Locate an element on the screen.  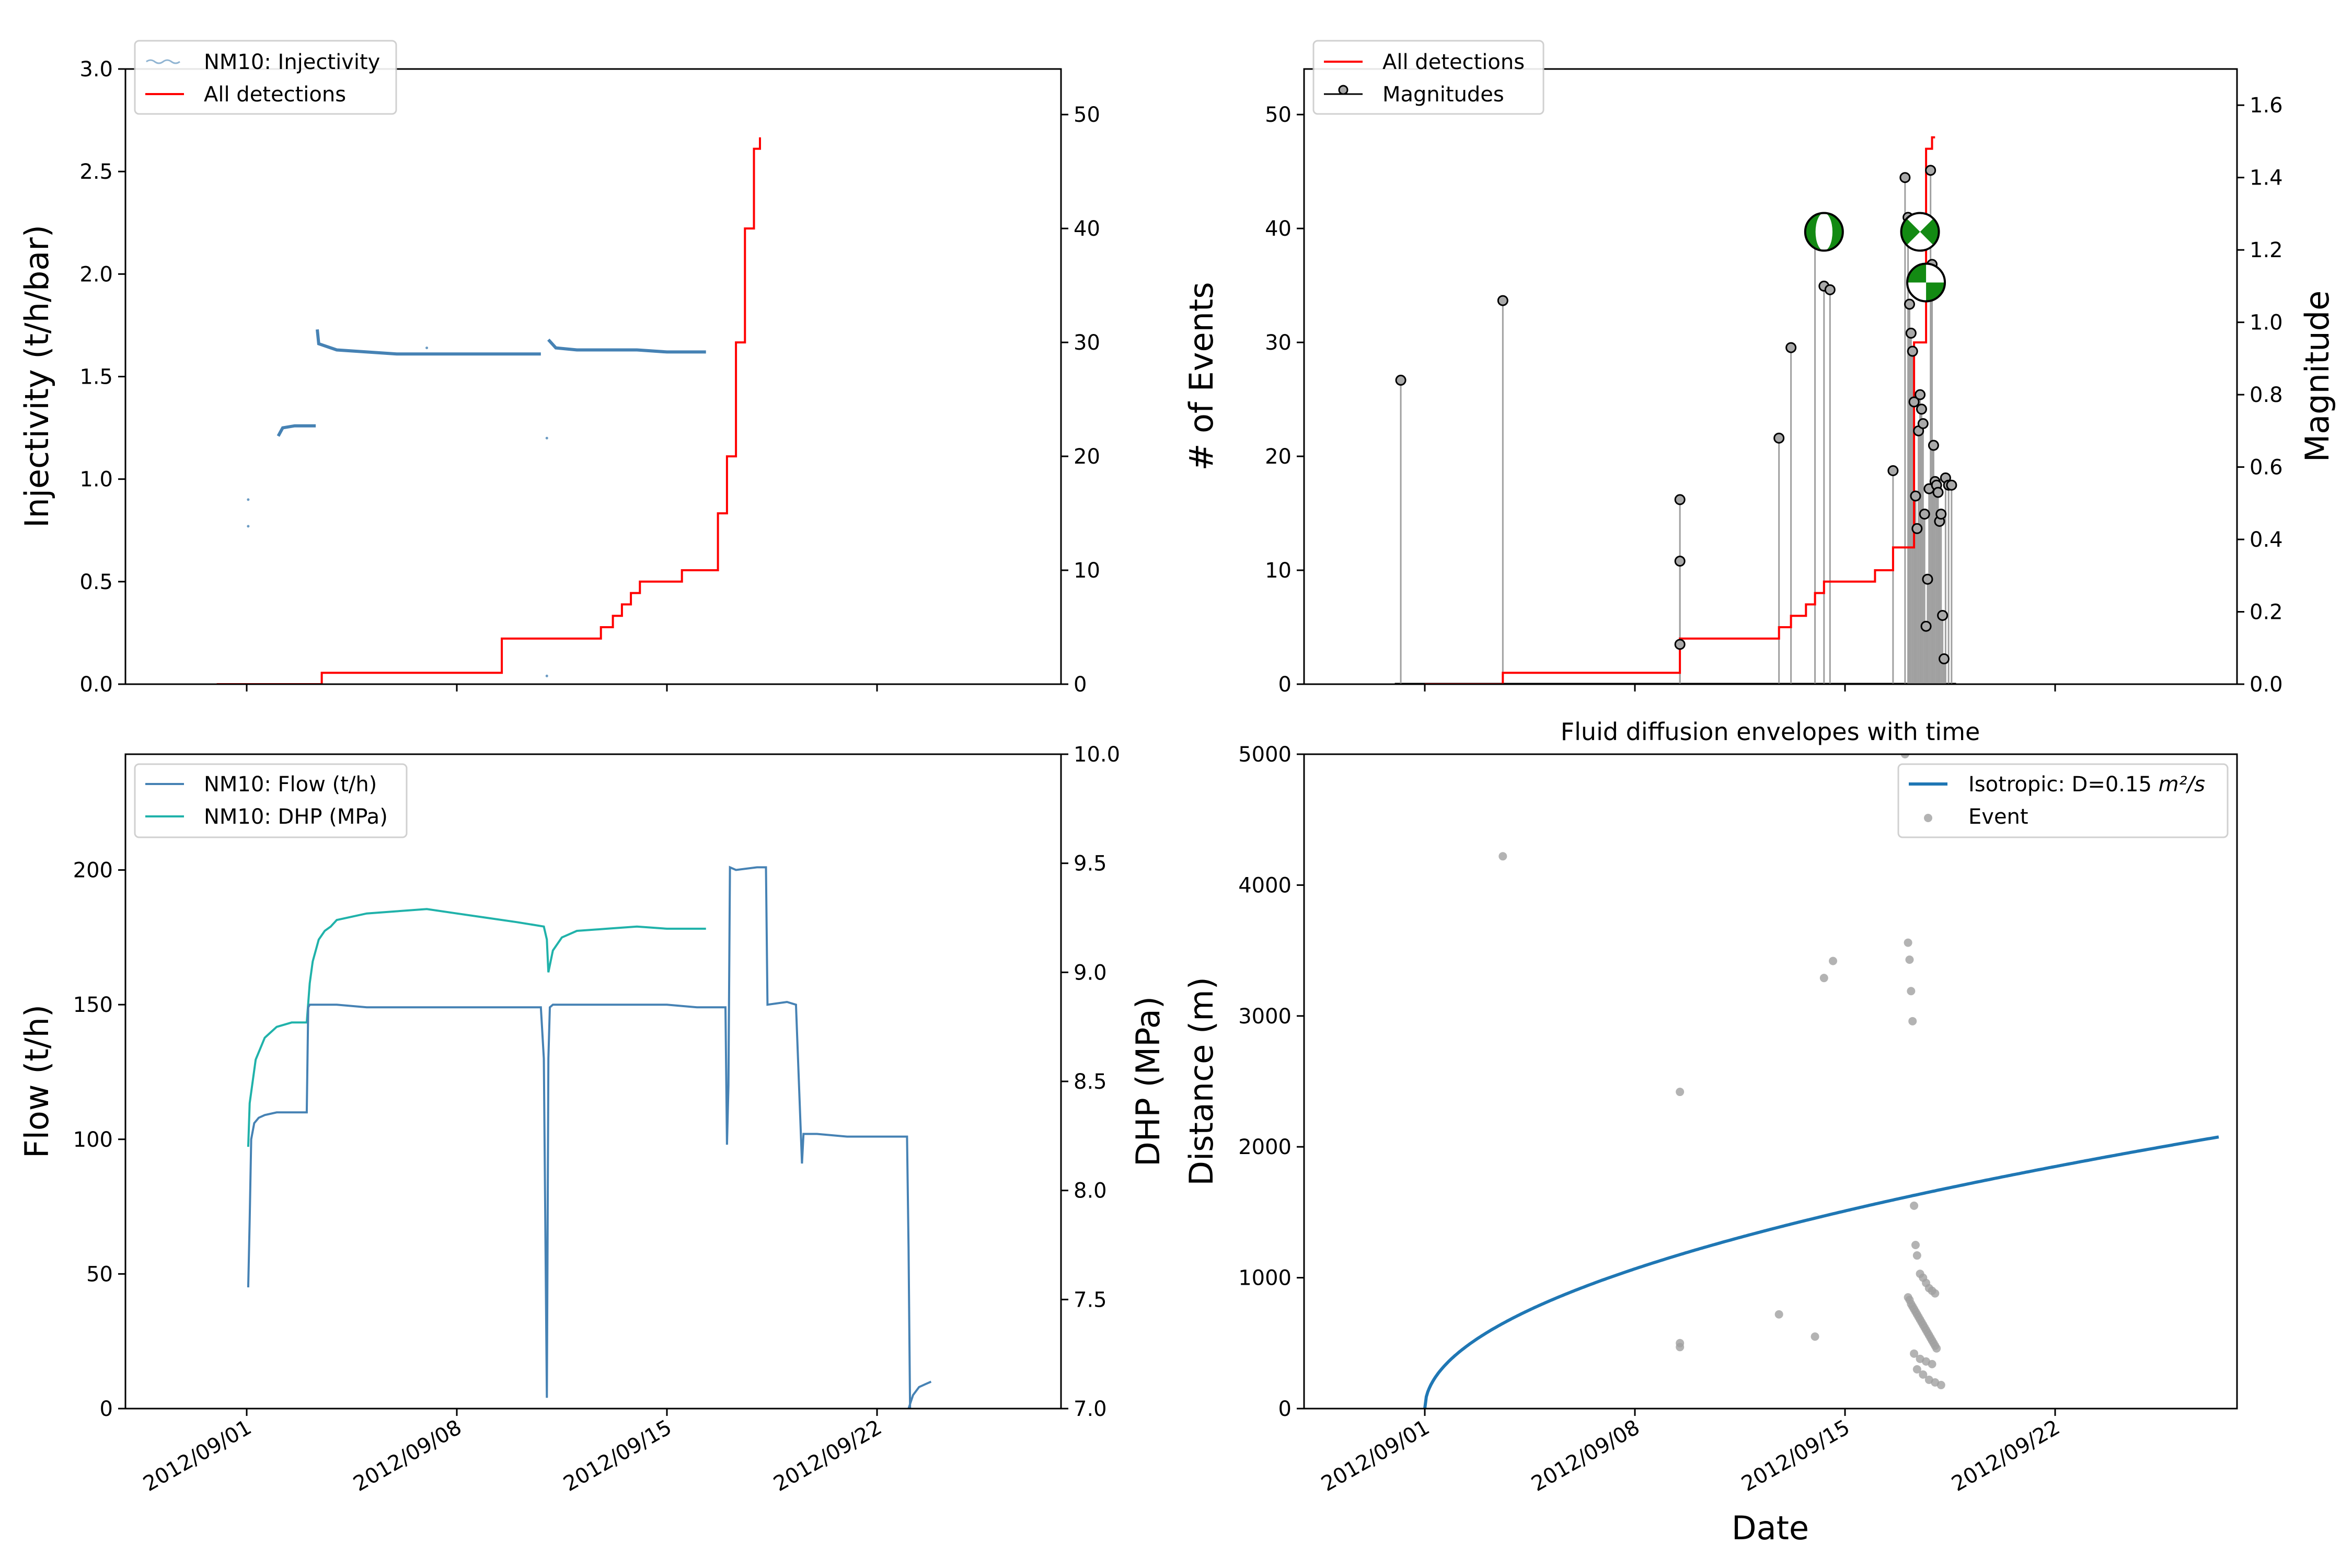
dhp-y-tick-label: 9.5 is located at coordinates (1090, 864).